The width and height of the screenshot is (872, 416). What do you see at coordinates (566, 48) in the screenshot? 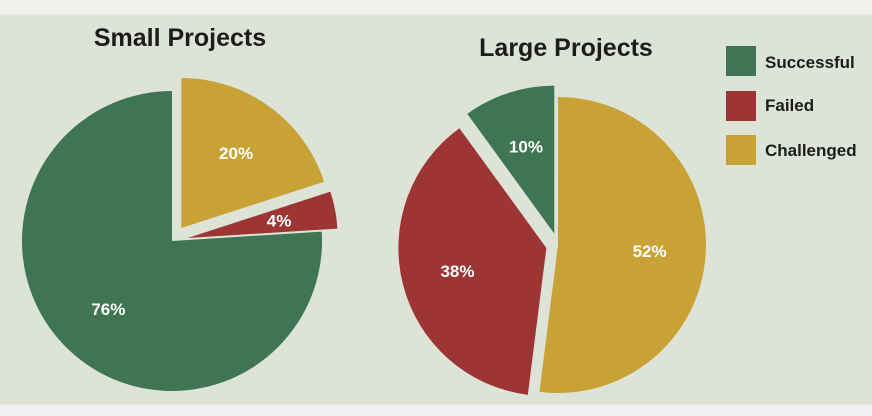
I see `large-projects-title: Large Projects` at bounding box center [566, 48].